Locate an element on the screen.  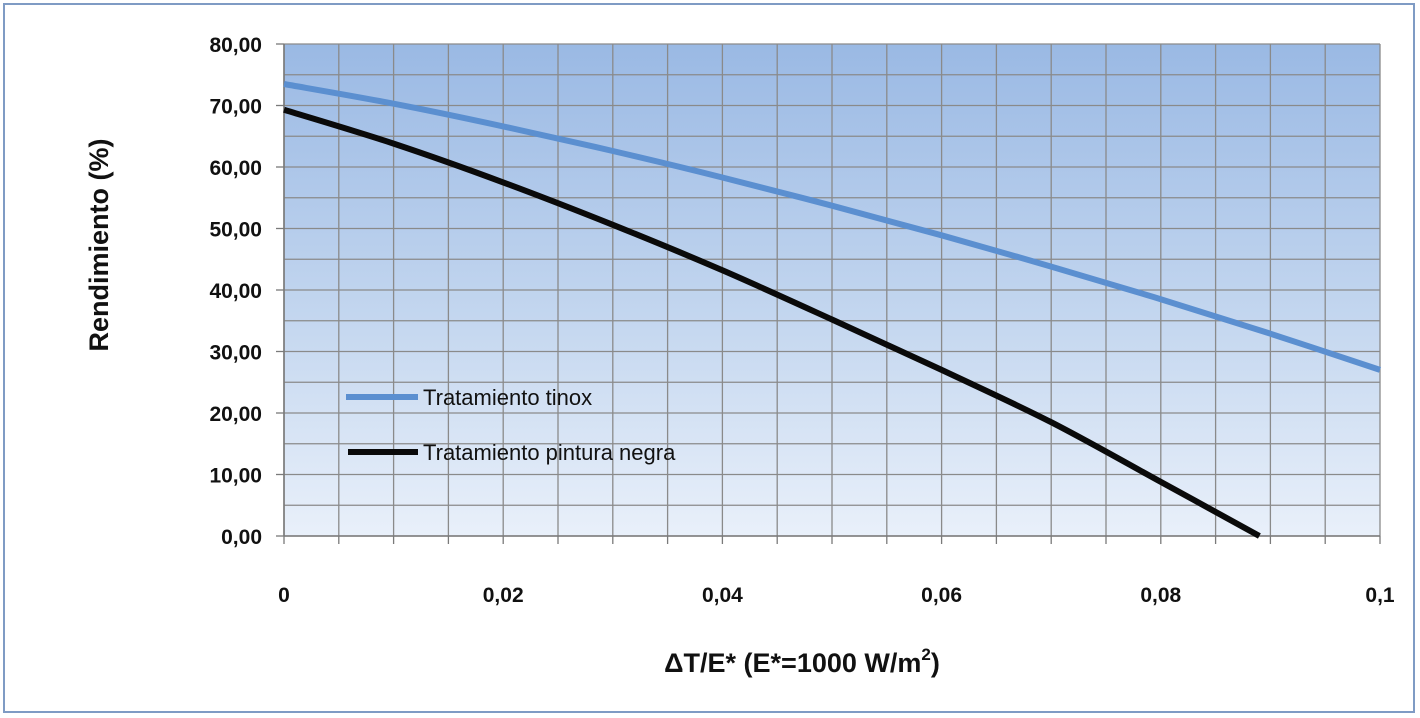
y-tick-label: 0,00 is located at coordinates (241, 537).